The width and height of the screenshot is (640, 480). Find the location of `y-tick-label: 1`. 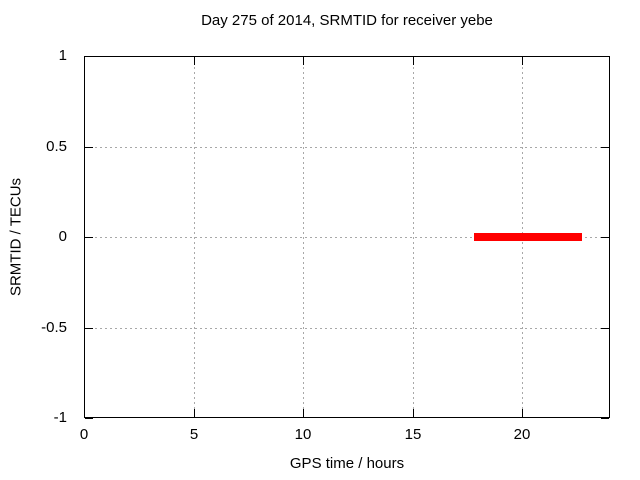

y-tick-label: 1 is located at coordinates (62, 55).